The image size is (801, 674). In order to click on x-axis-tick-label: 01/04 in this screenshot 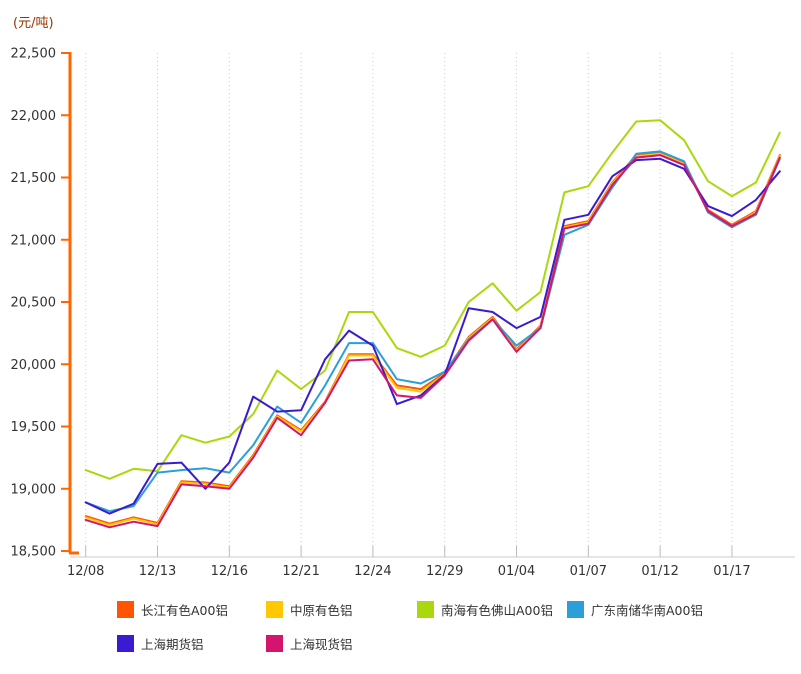, I will do `click(516, 571)`.